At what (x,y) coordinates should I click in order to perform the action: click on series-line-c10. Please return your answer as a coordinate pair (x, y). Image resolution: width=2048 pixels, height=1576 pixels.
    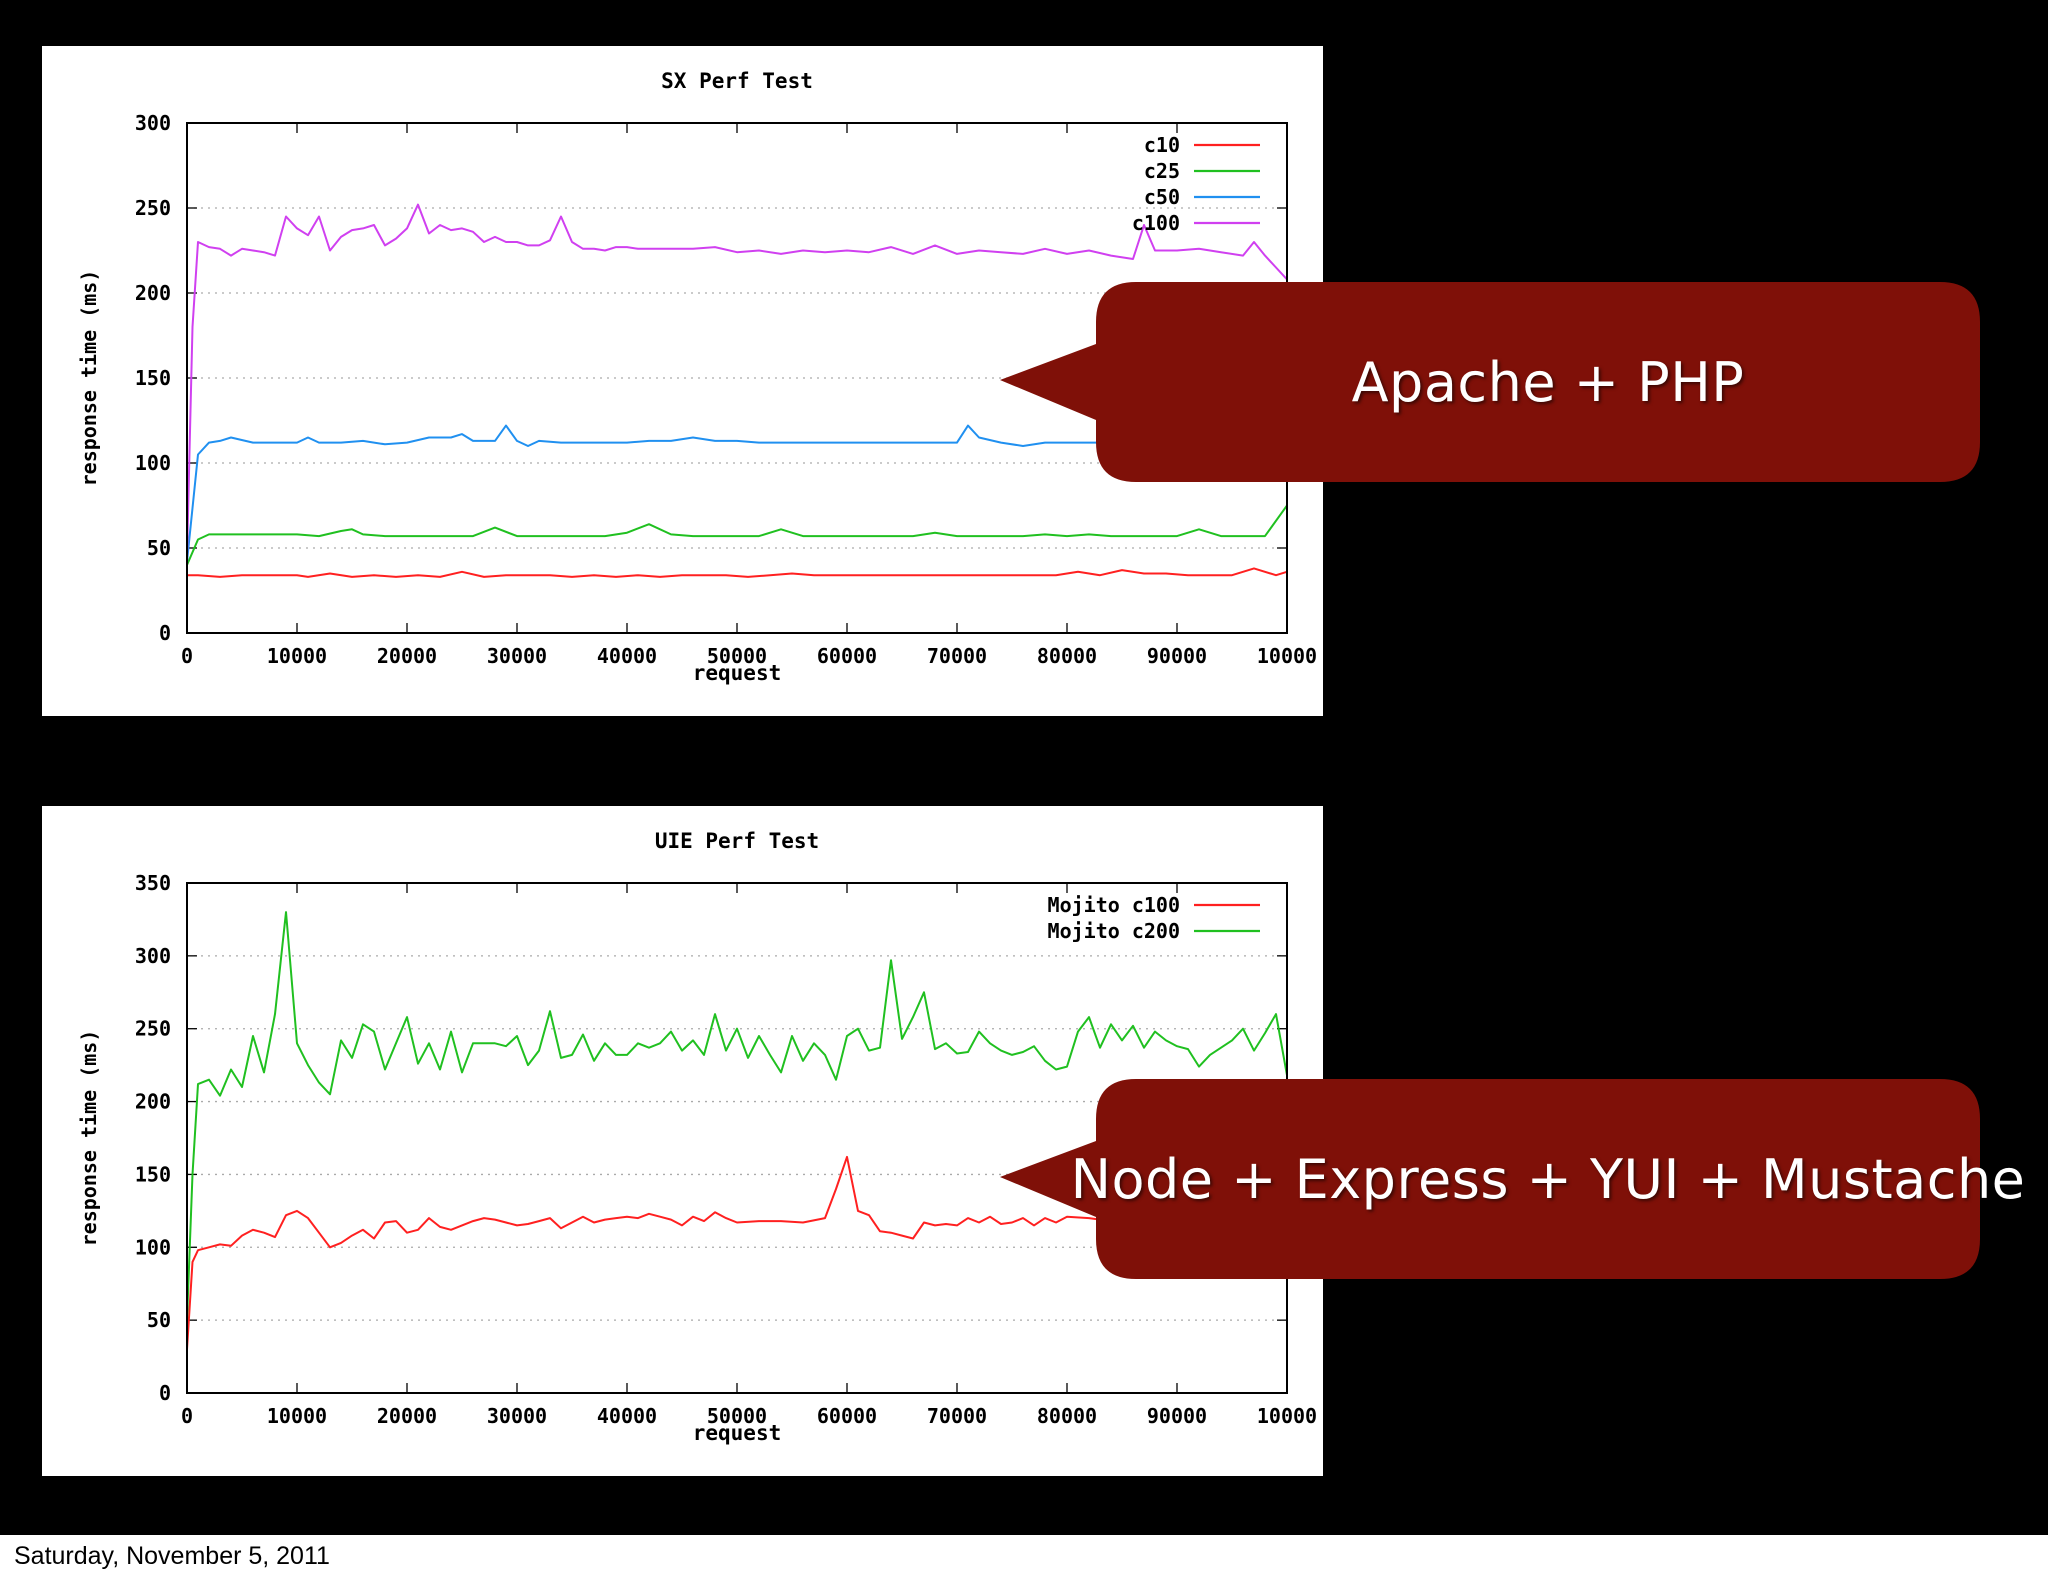
    Looking at the image, I should click on (737, 572).